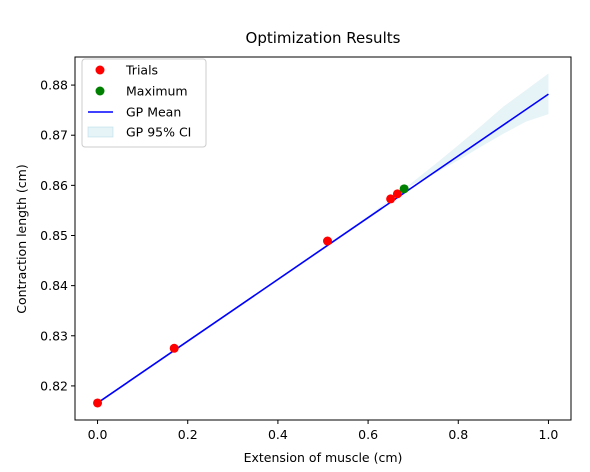 The width and height of the screenshot is (590, 472). Describe the element at coordinates (323, 457) in the screenshot. I see `x-axis-label: Extension of muscle (cm)` at that location.